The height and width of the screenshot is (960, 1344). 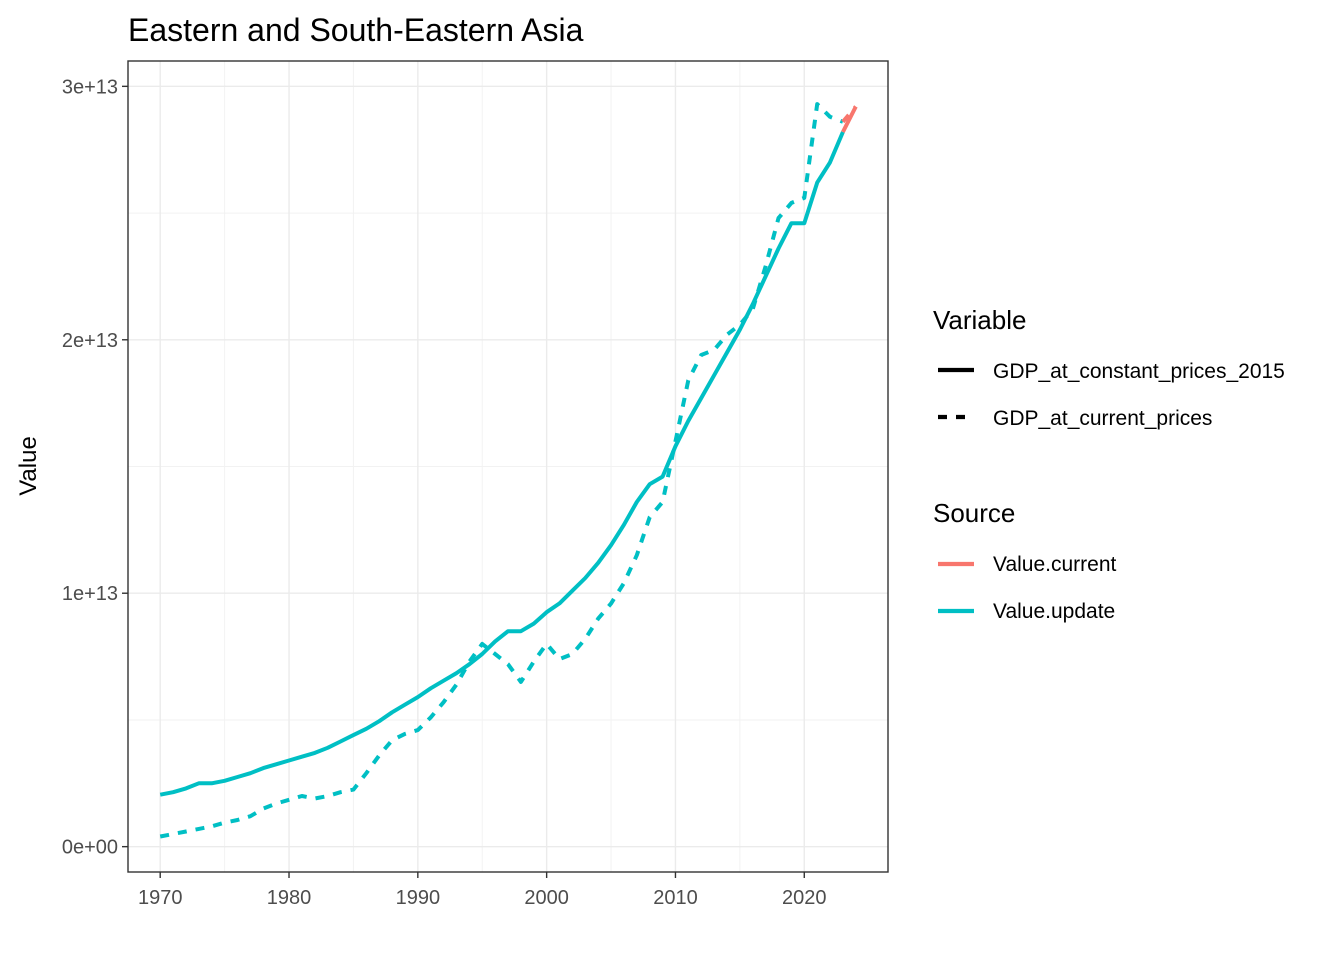 I want to click on legend-label-value-current: Value.current, so click(x=1055, y=564).